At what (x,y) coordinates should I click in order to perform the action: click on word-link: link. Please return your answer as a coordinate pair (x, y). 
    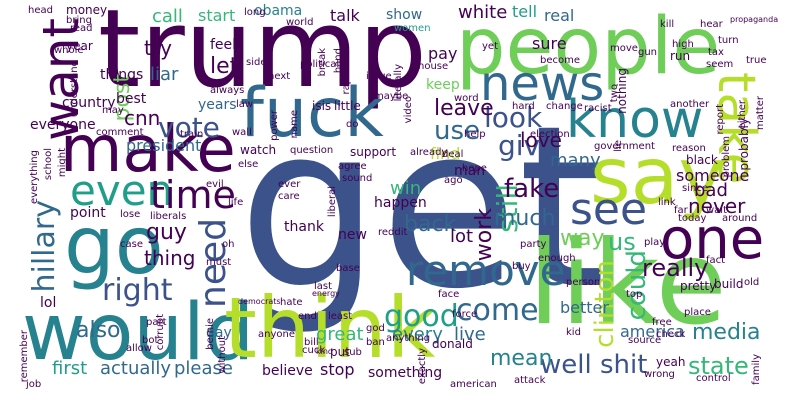
    Looking at the image, I should click on (667, 202).